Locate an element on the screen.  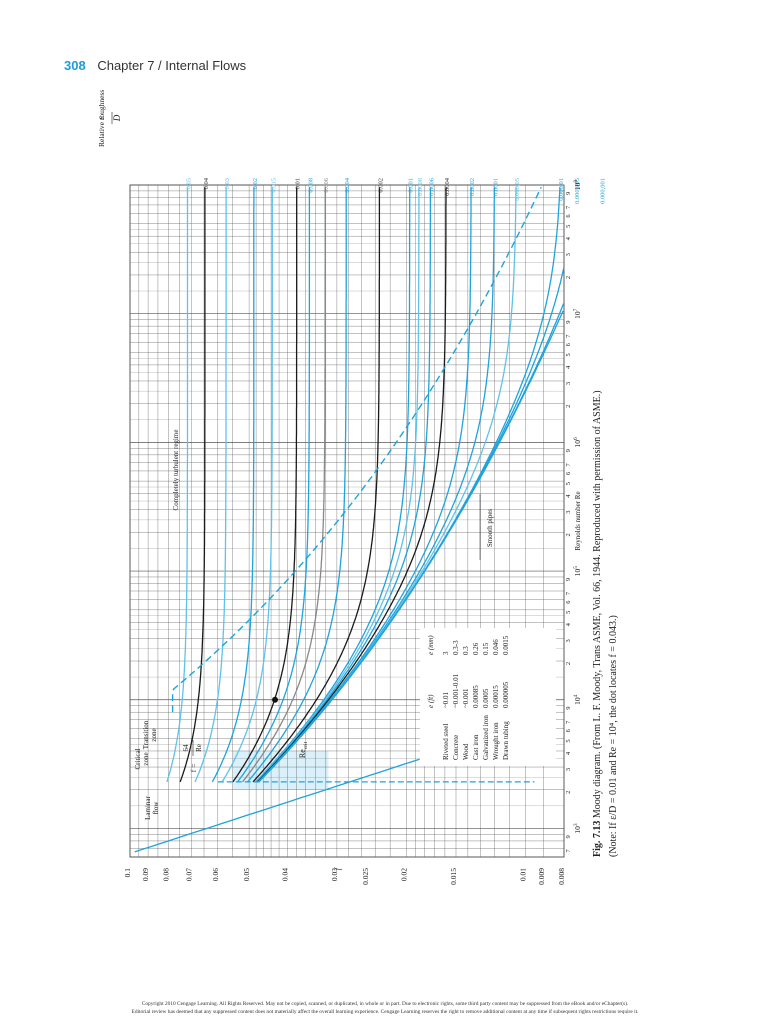
table-cell: ~0.01 is located at coordinates (446, 699).